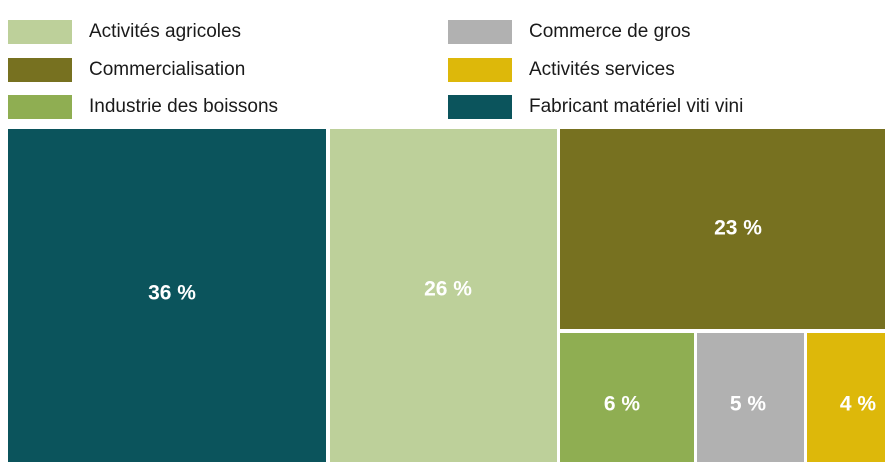 This screenshot has width=885, height=462. Describe the element at coordinates (165, 31) in the screenshot. I see `legend-label: Activités agricoles` at that location.